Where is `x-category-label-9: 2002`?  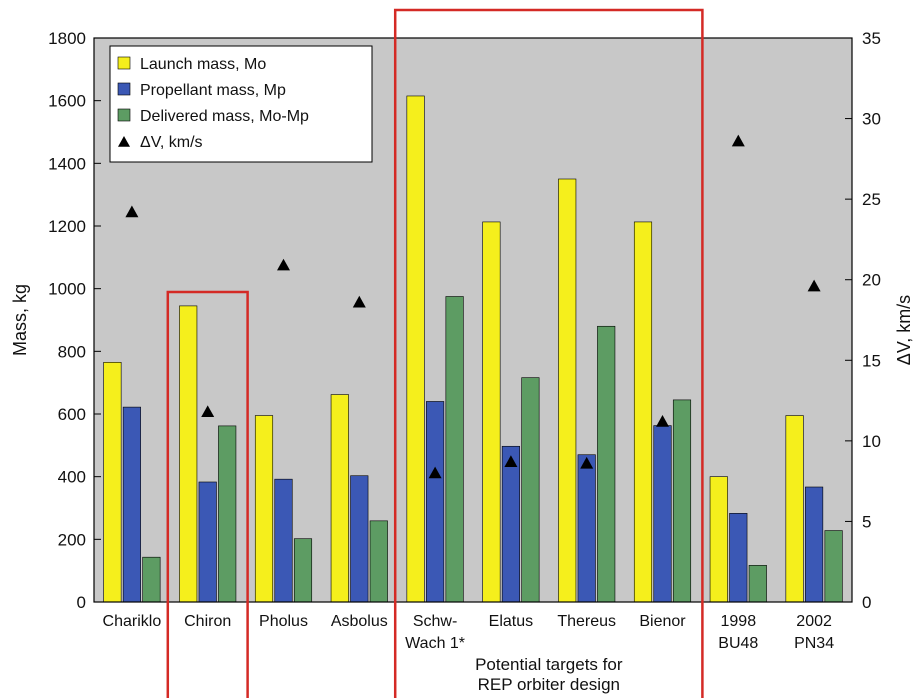 x-category-label-9: 2002 is located at coordinates (814, 621).